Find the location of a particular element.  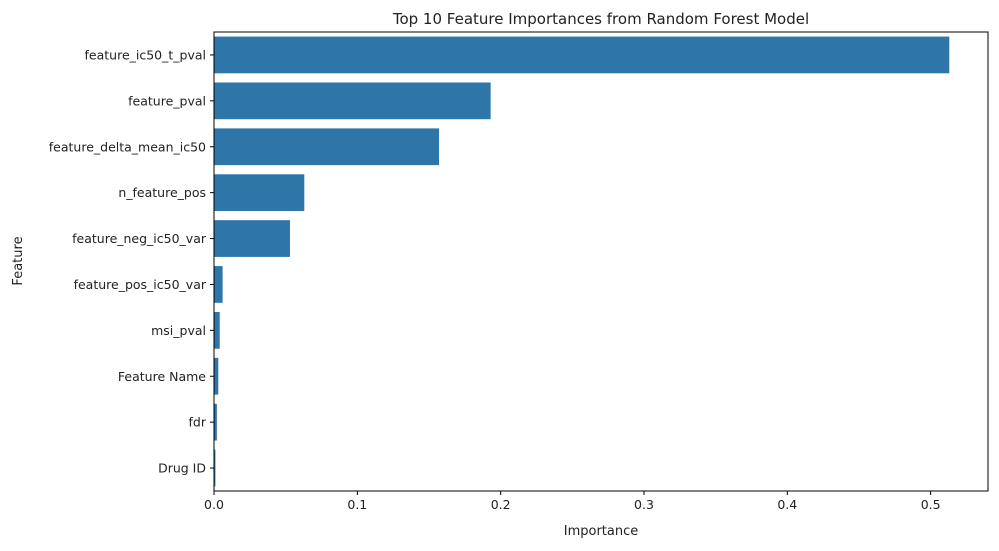

x-tick-label: 0.2 is located at coordinates (501, 504).